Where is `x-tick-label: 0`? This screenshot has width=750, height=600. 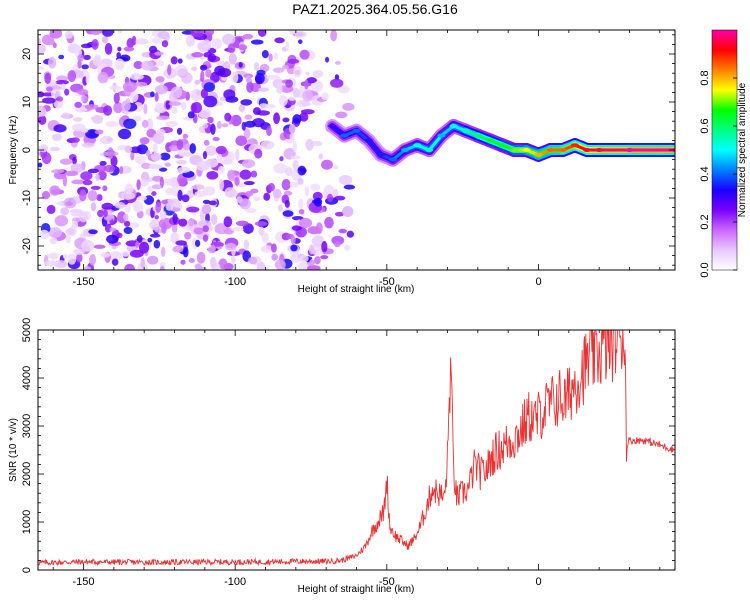
x-tick-label: 0 is located at coordinates (538, 282).